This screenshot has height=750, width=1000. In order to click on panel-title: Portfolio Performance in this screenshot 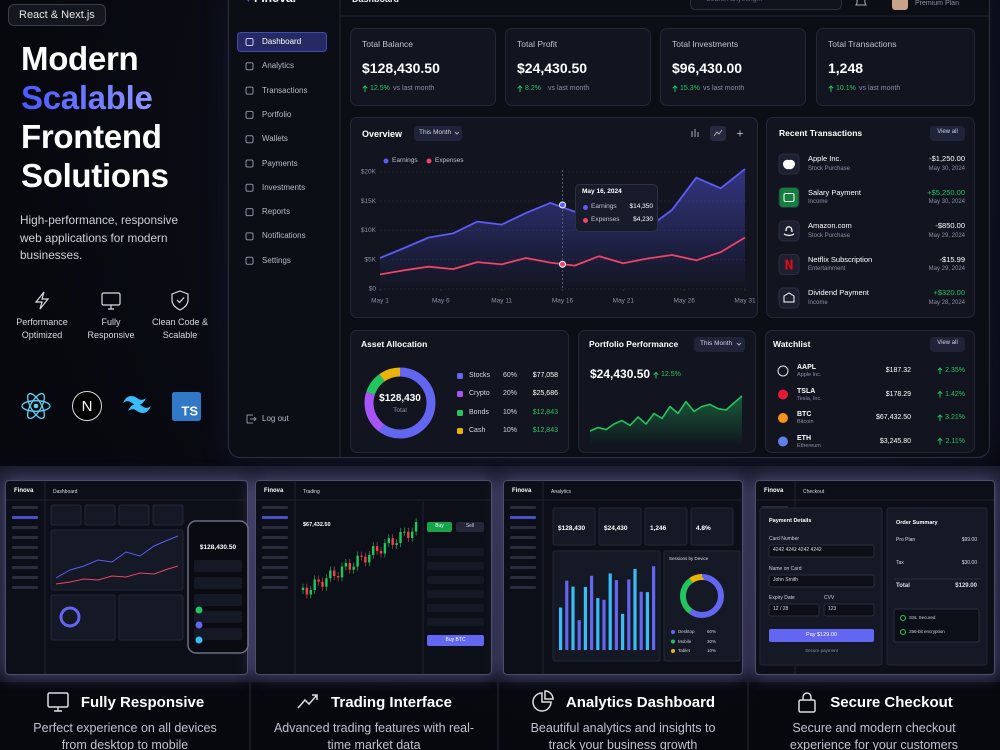, I will do `click(634, 344)`.